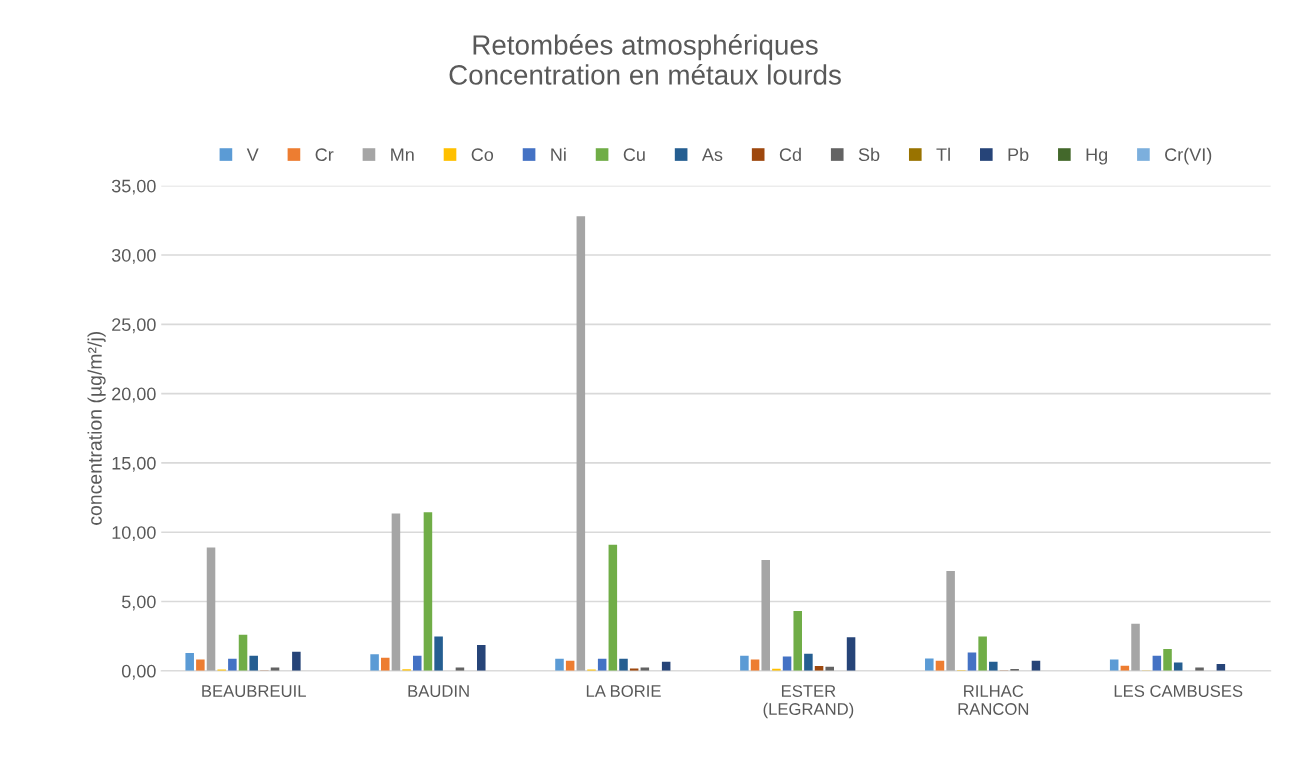 The height and width of the screenshot is (758, 1290). Describe the element at coordinates (482, 155) in the screenshot. I see `legend-label: Co` at that location.